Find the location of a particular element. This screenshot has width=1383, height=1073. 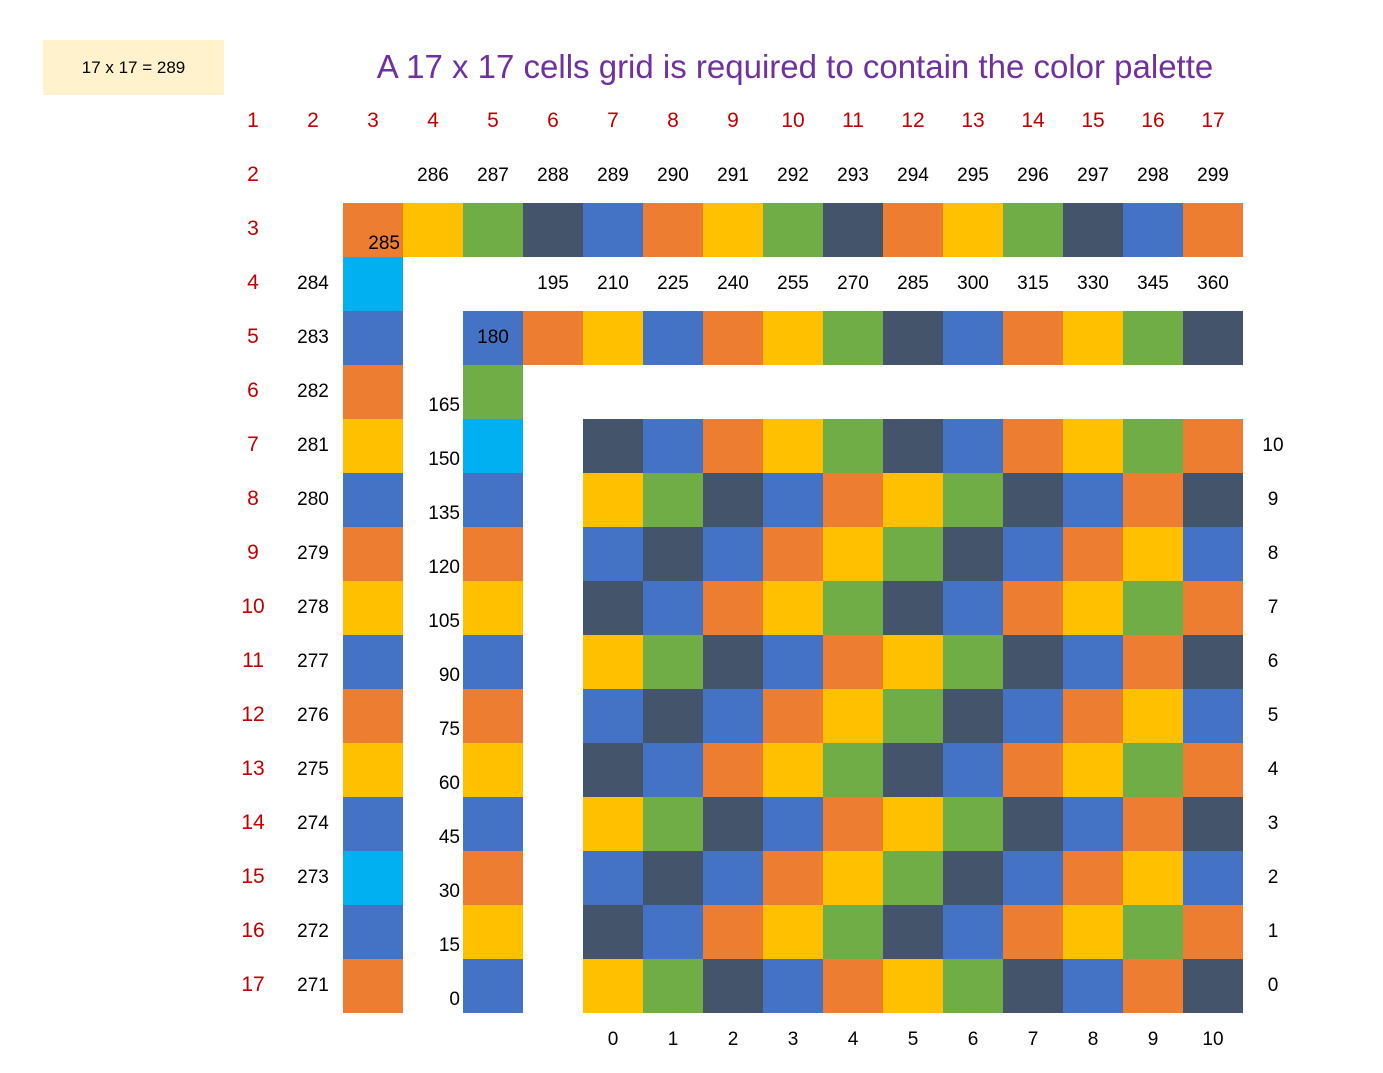

inner-left-number: 165 is located at coordinates (444, 405).